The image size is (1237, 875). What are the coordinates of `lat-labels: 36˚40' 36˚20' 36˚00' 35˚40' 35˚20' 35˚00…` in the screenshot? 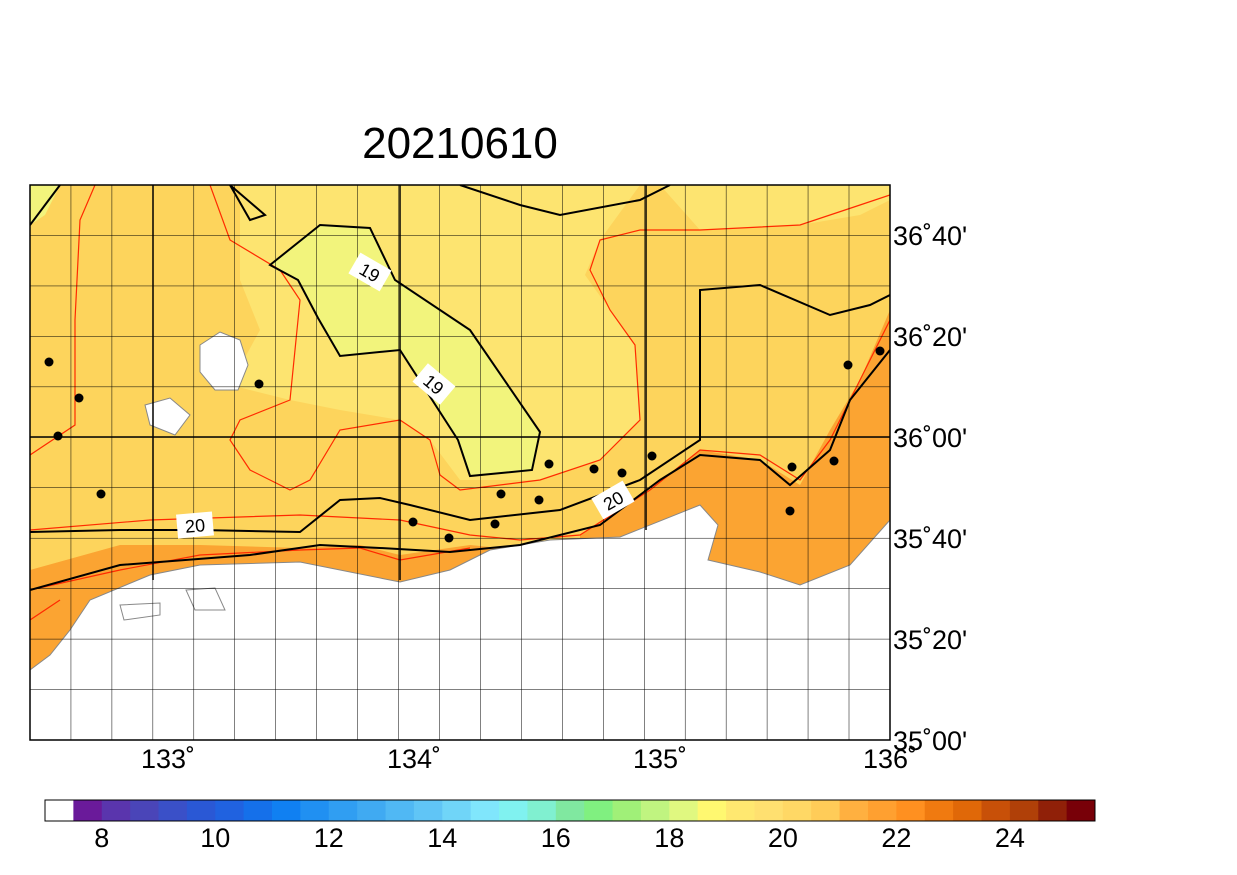 It's located at (930, 488).